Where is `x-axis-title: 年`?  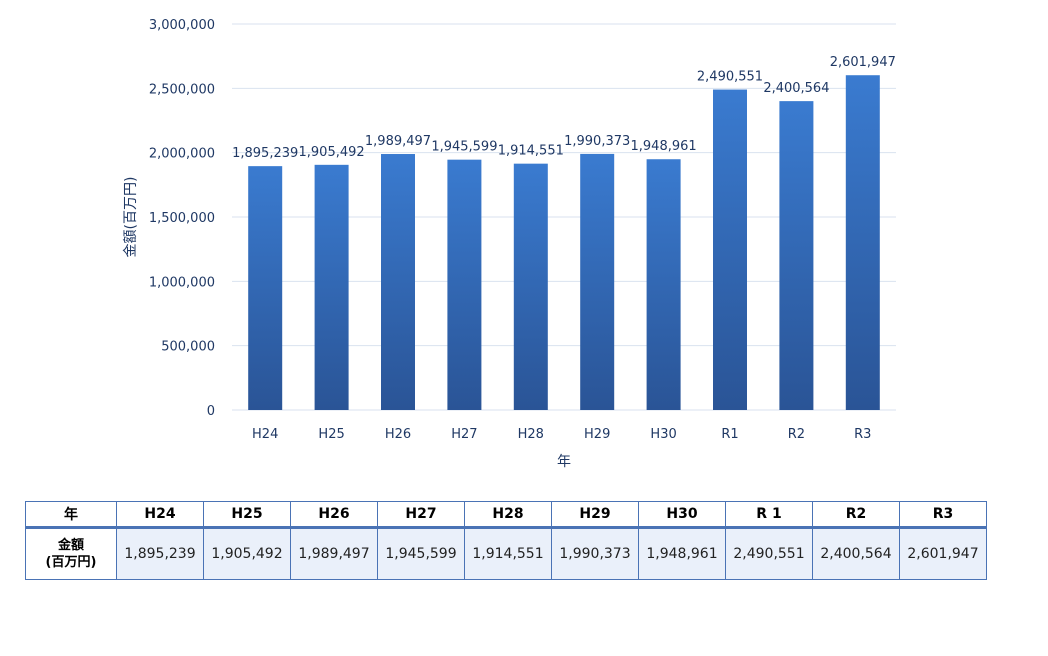 x-axis-title: 年 is located at coordinates (564, 462).